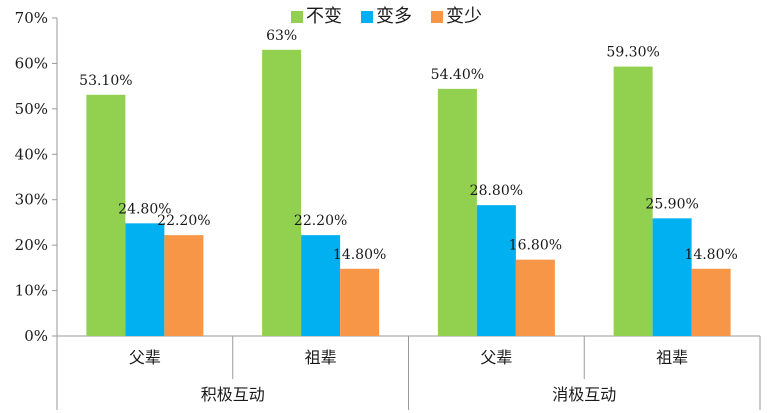 This screenshot has width=769, height=413. I want to click on data-label: 28.80%, so click(496, 191).